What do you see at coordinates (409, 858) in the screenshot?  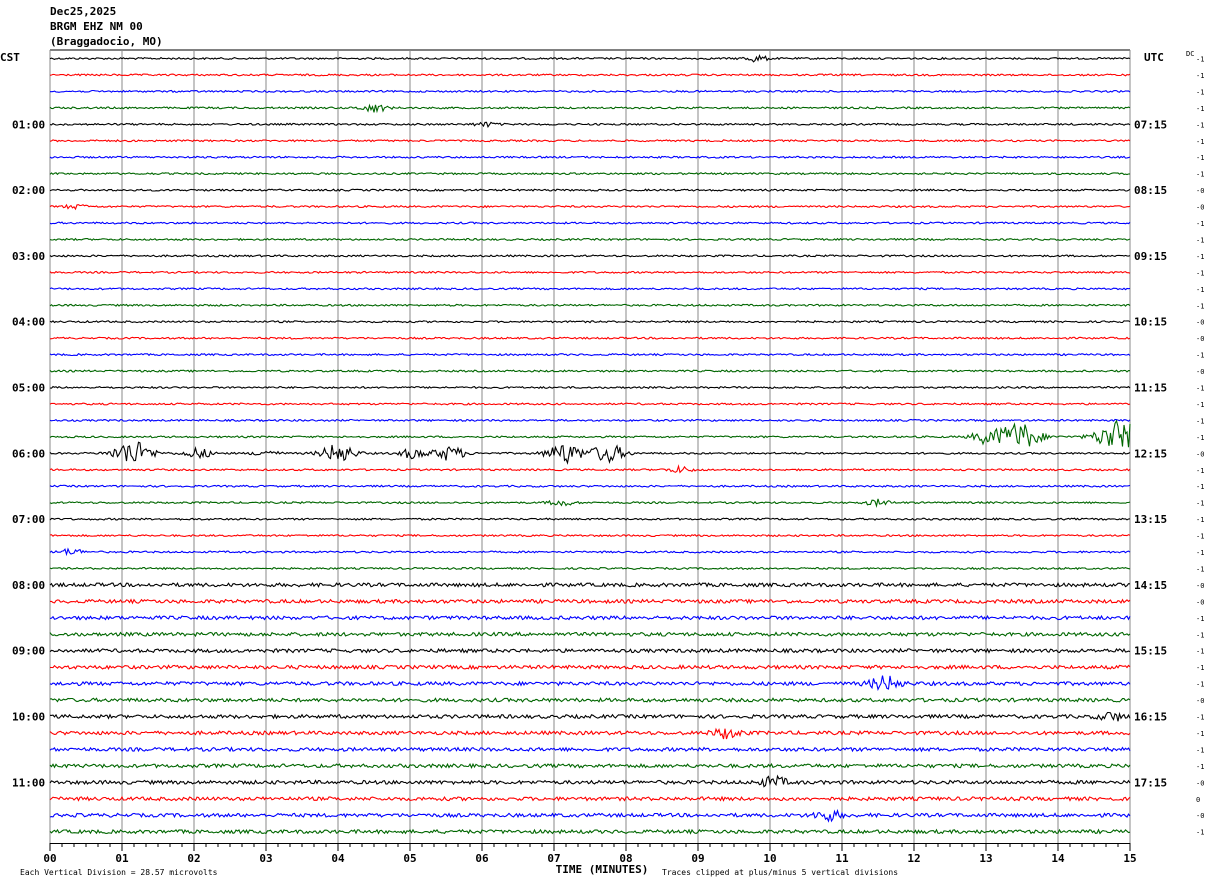 I see `x-tick-label: 05` at bounding box center [409, 858].